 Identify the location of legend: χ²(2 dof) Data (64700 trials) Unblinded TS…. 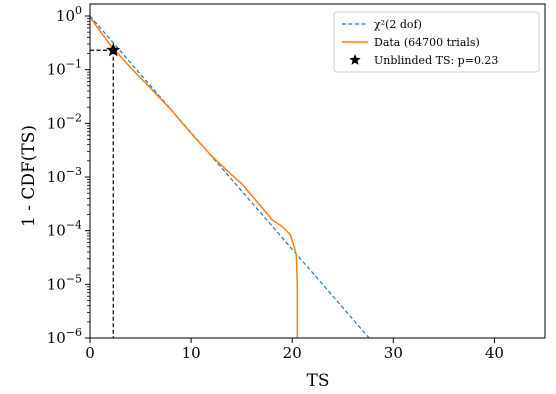
(436, 42).